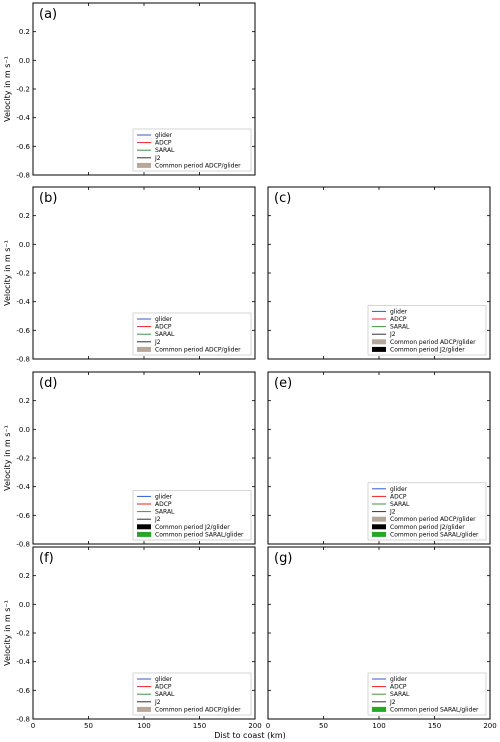 This screenshot has height=742, width=500. I want to click on x-tick-label: 0, so click(33, 726).